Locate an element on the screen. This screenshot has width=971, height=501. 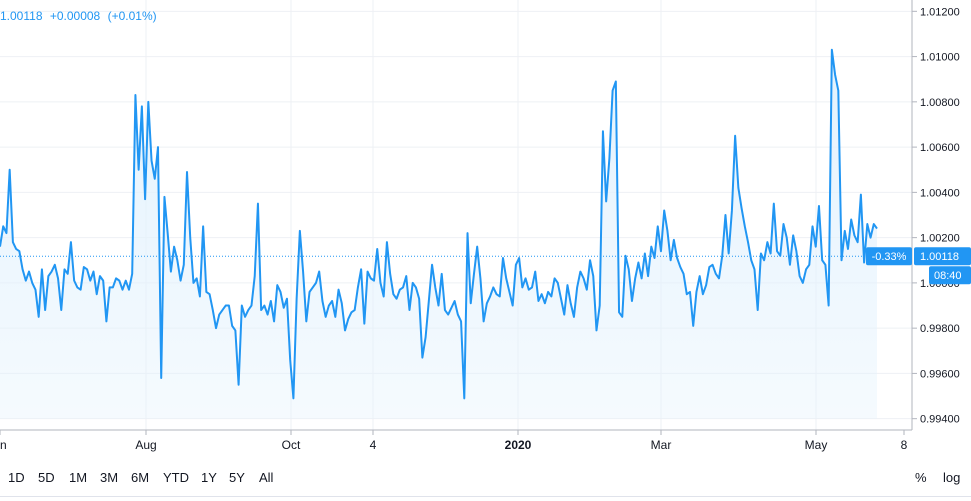
range-button-ytd: YTD is located at coordinates (176, 477).